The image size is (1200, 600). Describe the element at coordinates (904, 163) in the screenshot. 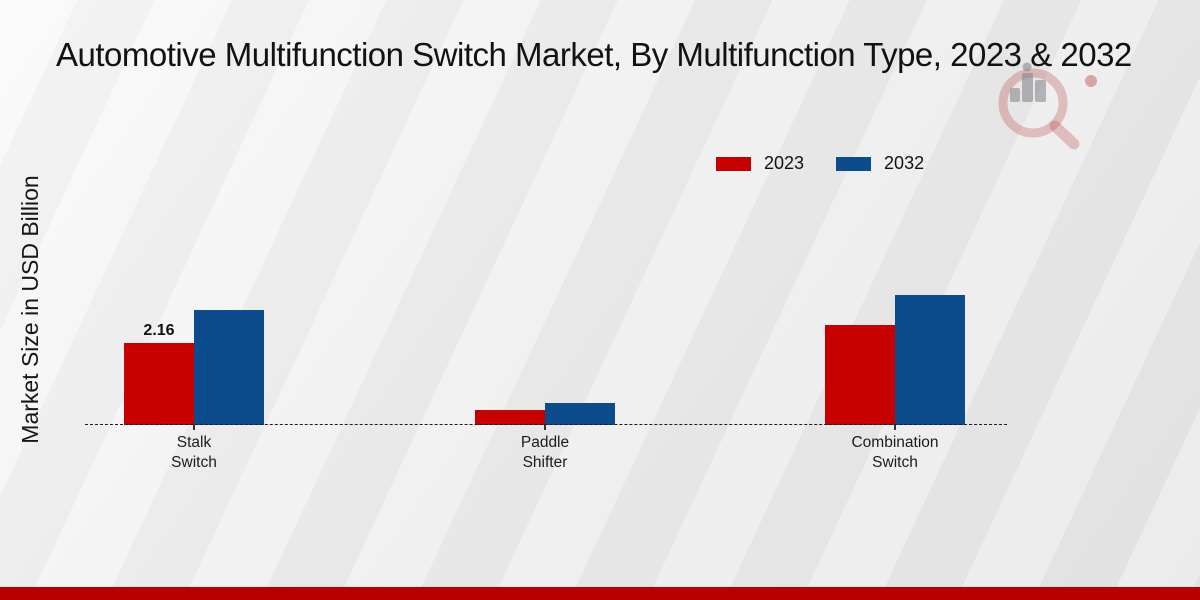

I see `legend-label-2032: 2032` at that location.